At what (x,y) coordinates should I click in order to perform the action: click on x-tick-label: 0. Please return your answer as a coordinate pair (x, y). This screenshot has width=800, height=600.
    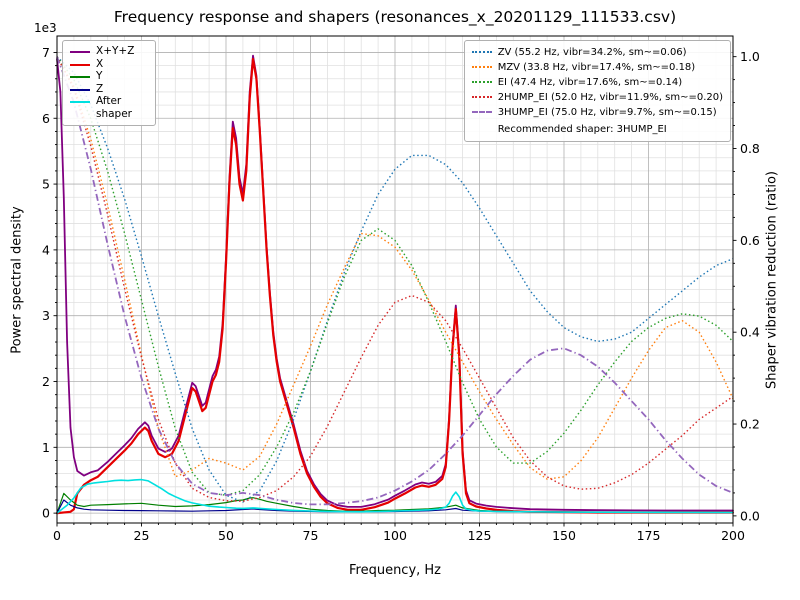
    Looking at the image, I should click on (57, 535).